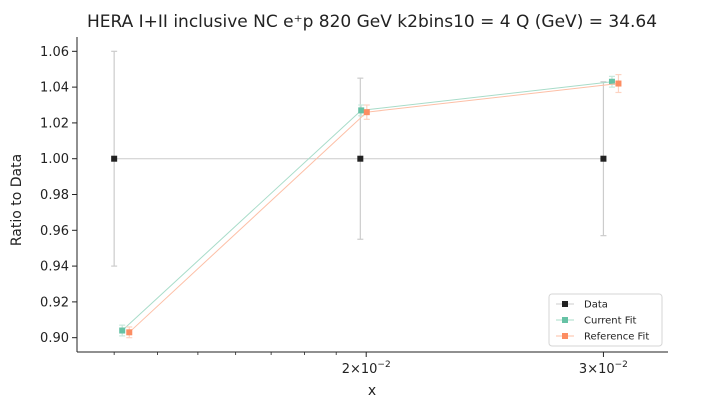  I want to click on y-tick-label: 1.06, so click(54, 52).